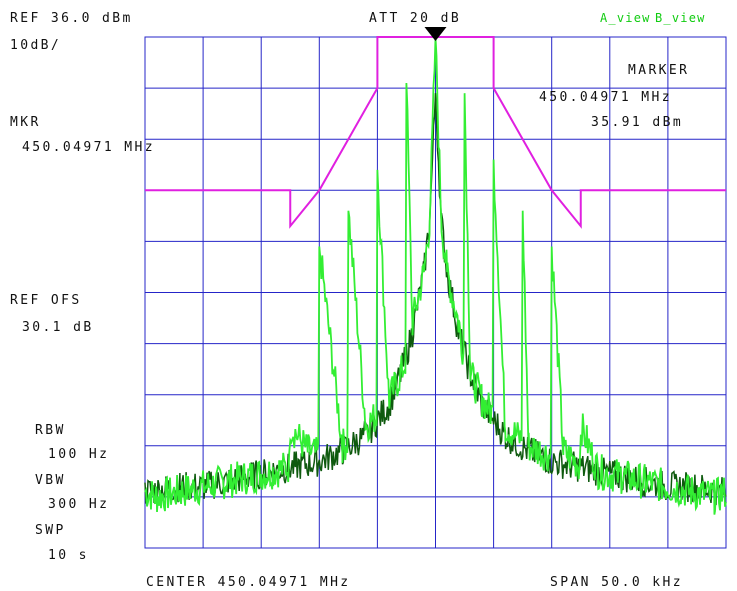  What do you see at coordinates (50, 430) in the screenshot?
I see `rbw-label: RBW` at bounding box center [50, 430].